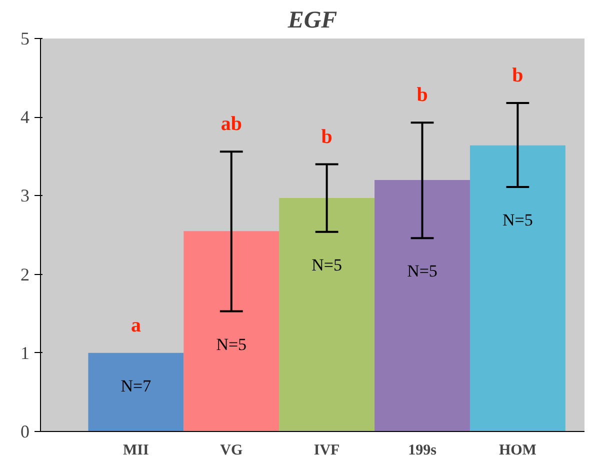 The width and height of the screenshot is (614, 461). I want to click on x-tick-label: IVF, so click(327, 450).